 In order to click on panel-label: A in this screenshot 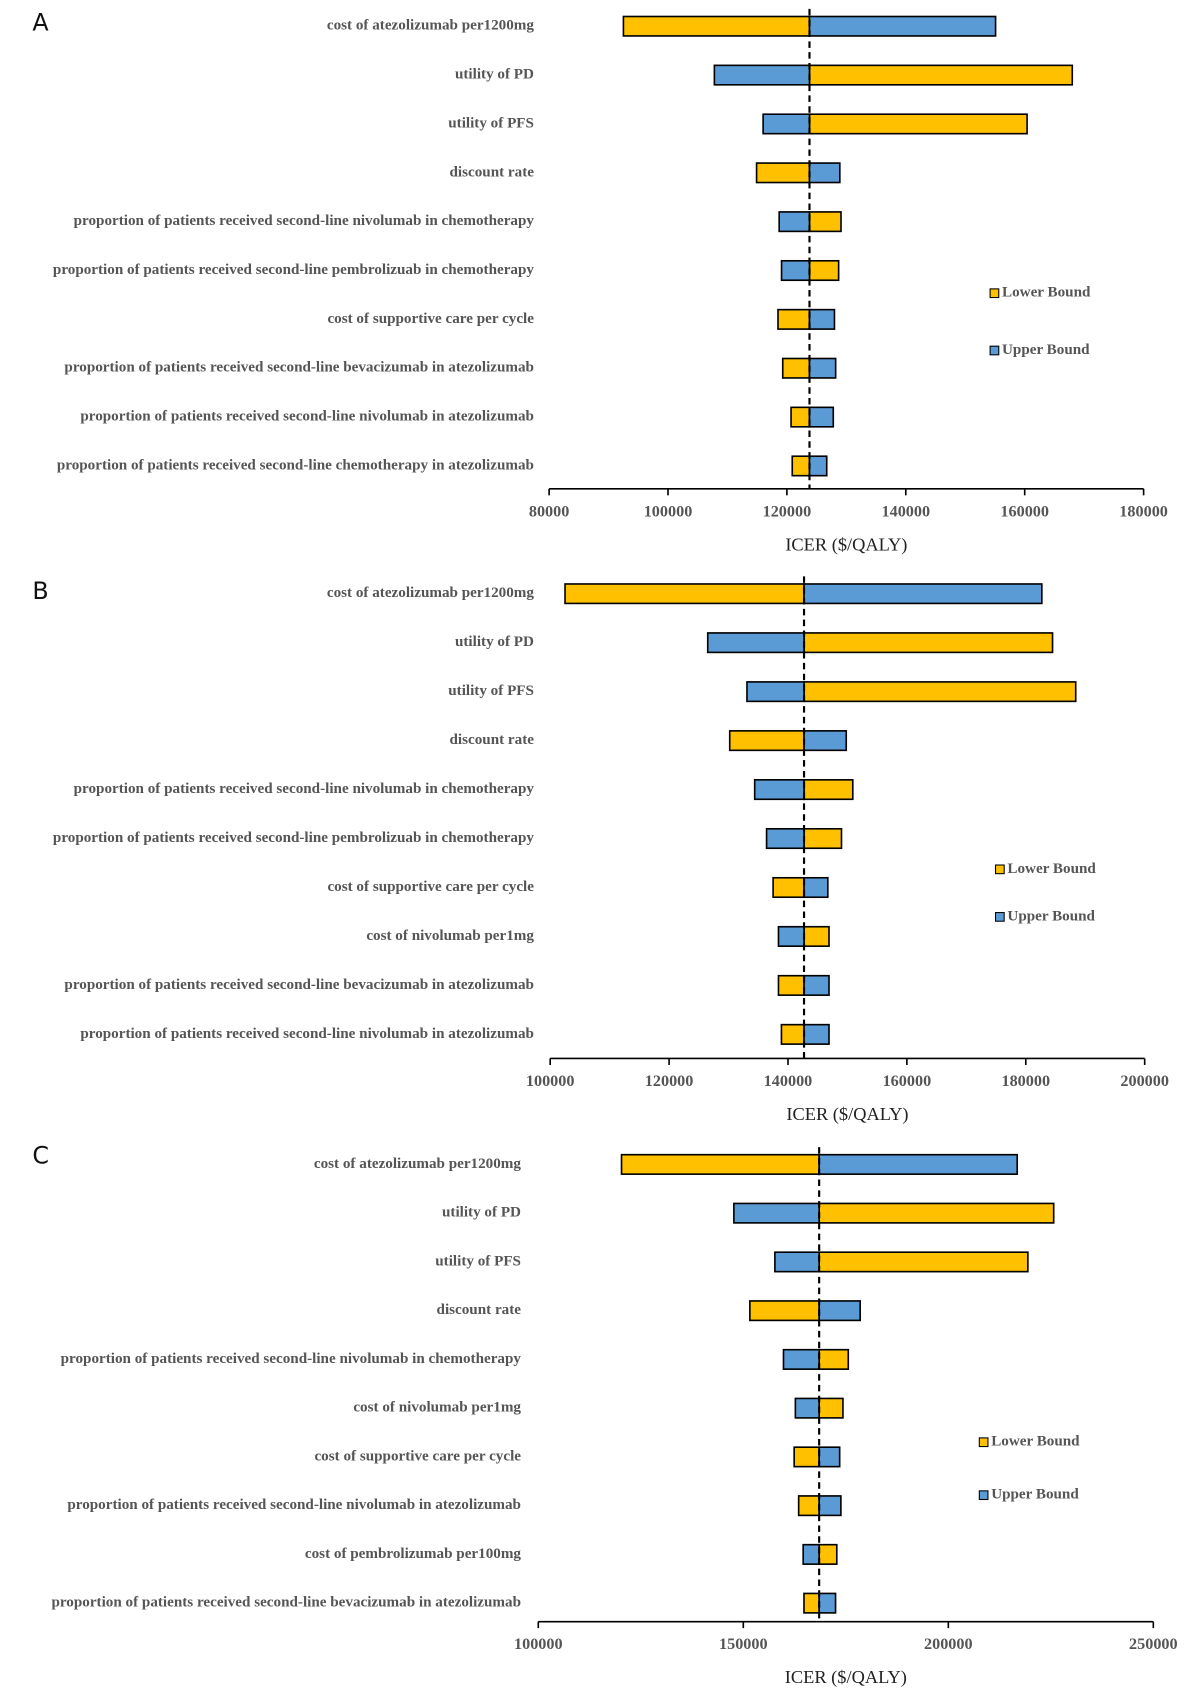, I will do `click(40, 23)`.